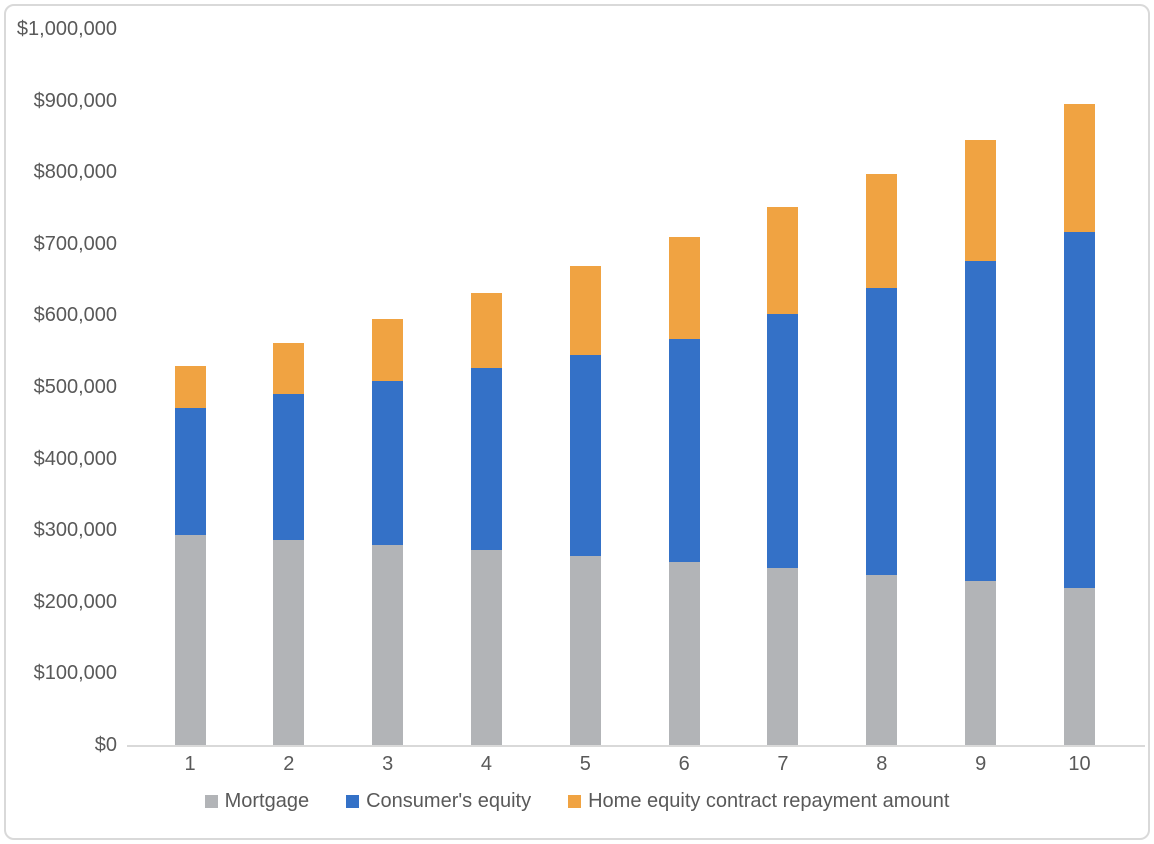 Image resolution: width=1154 pixels, height=844 pixels. What do you see at coordinates (783, 764) in the screenshot?
I see `x-tick-label: 7` at bounding box center [783, 764].